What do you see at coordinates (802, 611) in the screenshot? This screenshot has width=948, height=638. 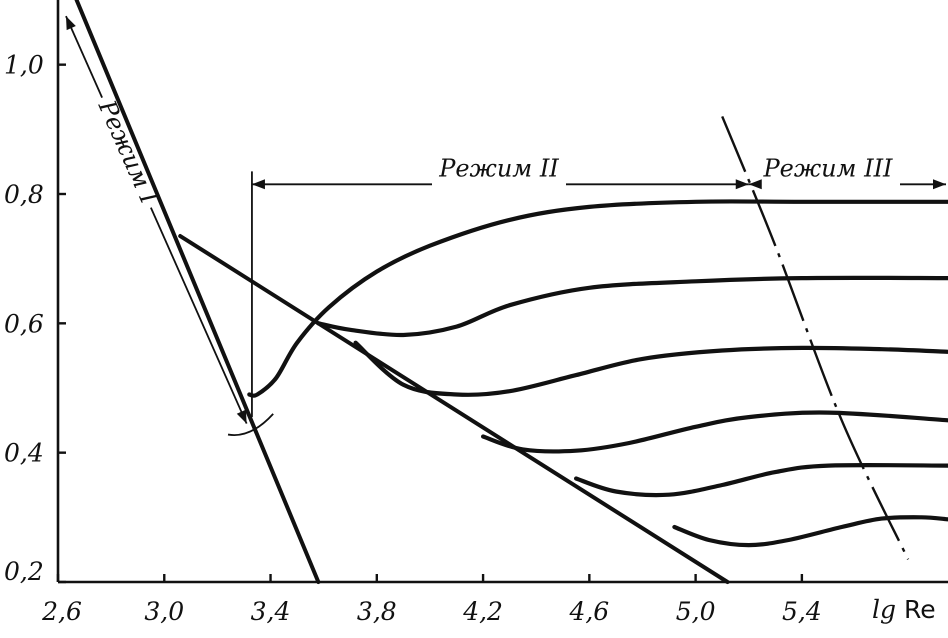 I see `x-tick-label: 5,4` at bounding box center [802, 611].